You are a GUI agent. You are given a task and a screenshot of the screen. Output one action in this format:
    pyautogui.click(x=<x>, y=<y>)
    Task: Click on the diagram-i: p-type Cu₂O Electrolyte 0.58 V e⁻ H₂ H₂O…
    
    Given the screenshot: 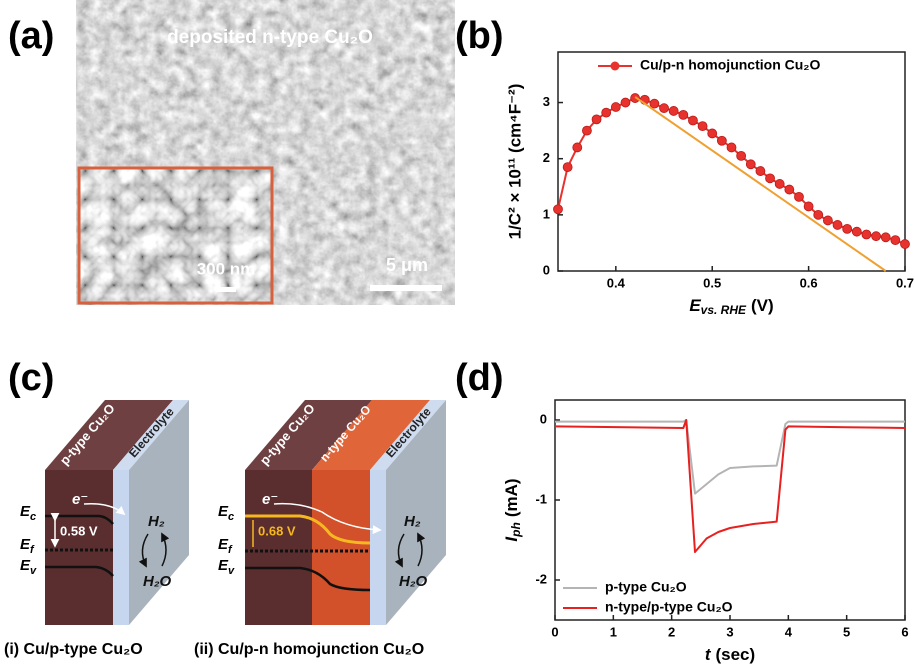 What is the action you would take?
    pyautogui.click(x=96, y=529)
    